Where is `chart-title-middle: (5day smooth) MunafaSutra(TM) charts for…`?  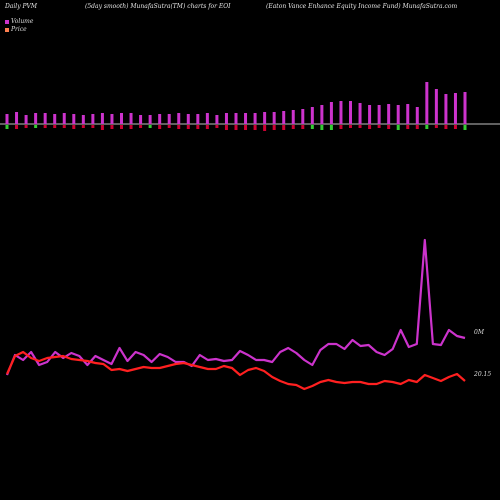
chart-title-middle: (5day smooth) MunafaSutra(TM) charts for… is located at coordinates (158, 6).